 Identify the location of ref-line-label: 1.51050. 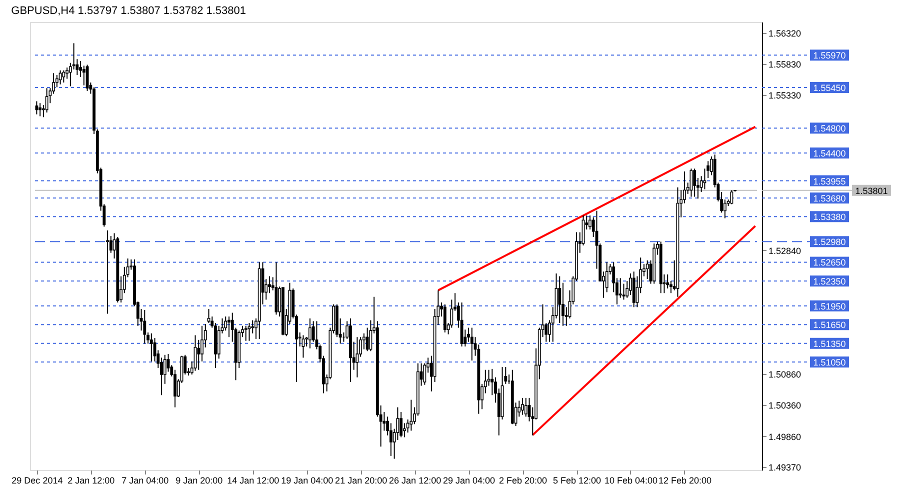
(829, 363).